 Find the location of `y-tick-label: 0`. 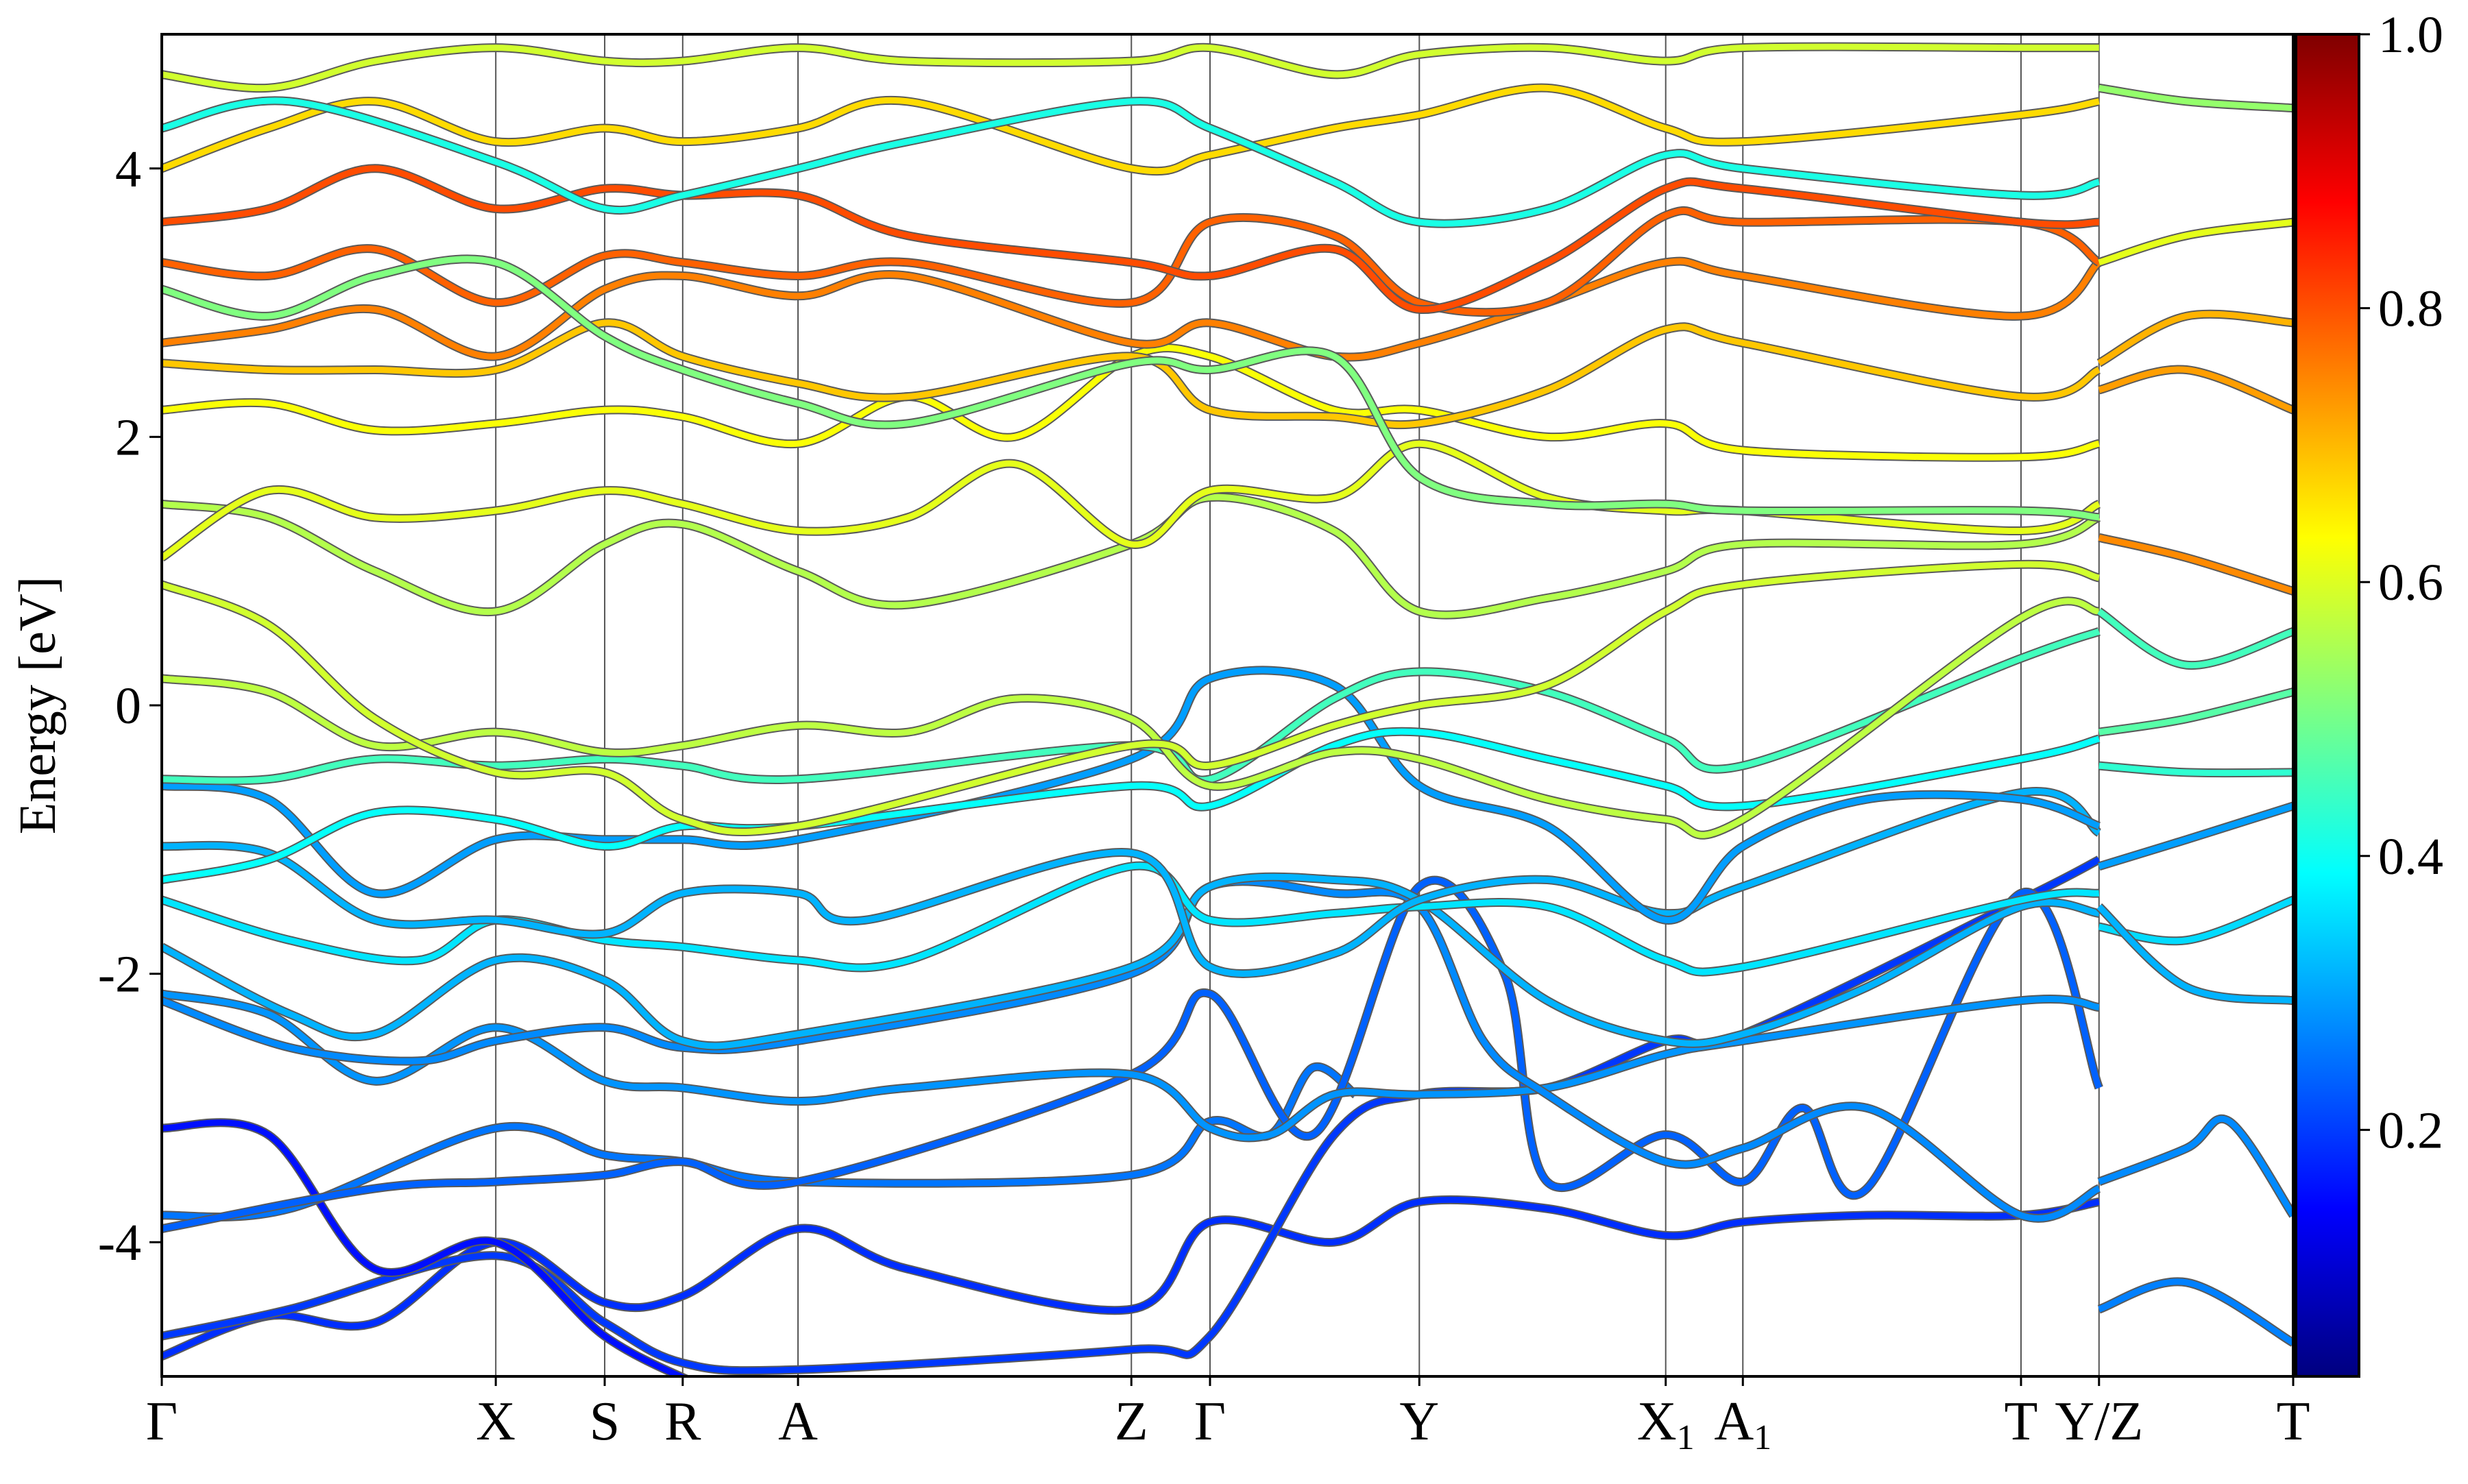

y-tick-label: 0 is located at coordinates (128, 706).